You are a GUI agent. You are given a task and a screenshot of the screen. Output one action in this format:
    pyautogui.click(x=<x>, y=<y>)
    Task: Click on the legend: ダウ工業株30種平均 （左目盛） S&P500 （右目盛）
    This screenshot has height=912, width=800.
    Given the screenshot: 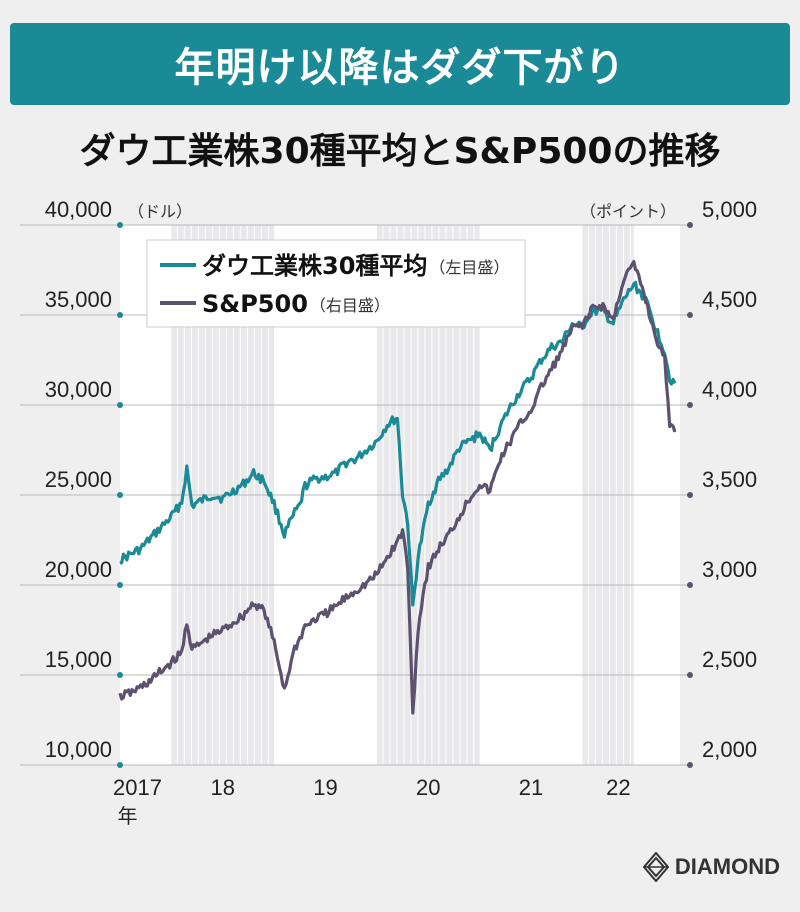 What is the action you would take?
    pyautogui.click(x=336, y=283)
    